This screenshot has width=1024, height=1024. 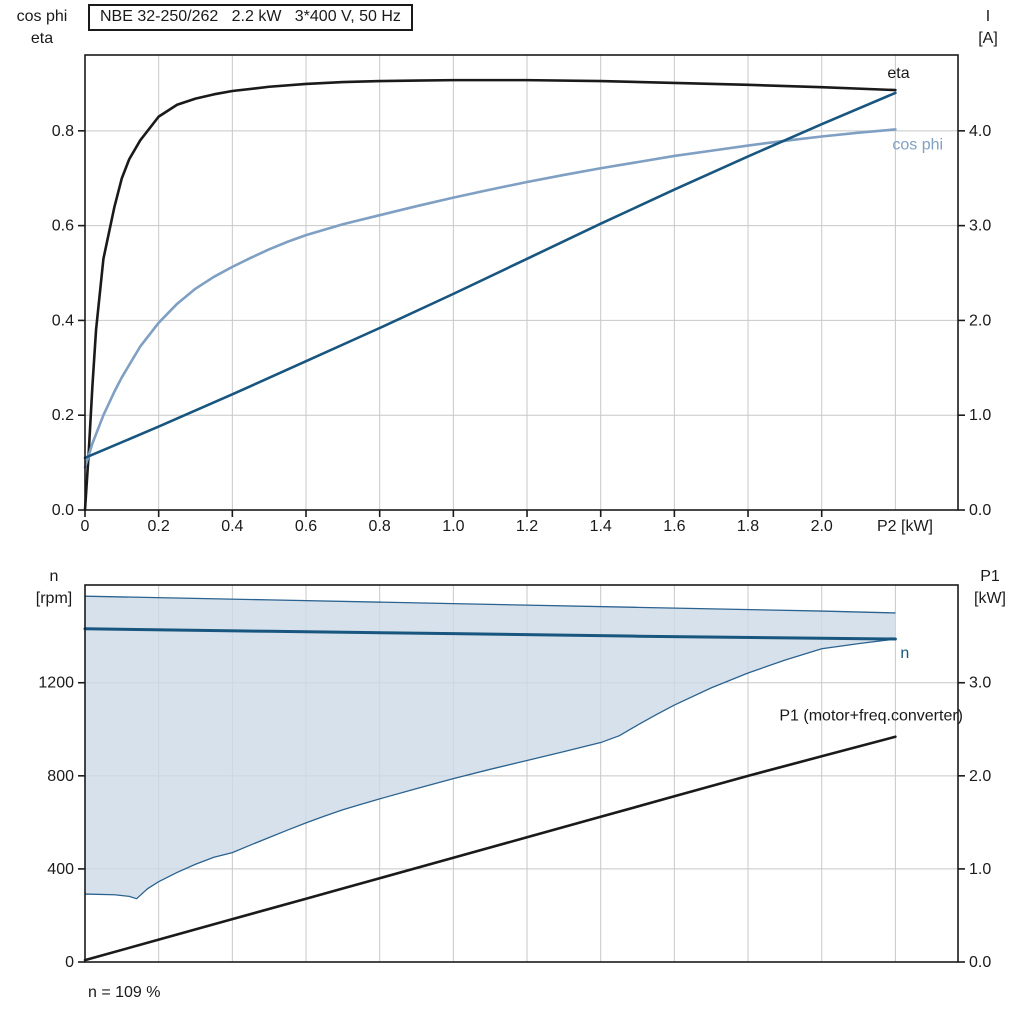 I want to click on axis-tick-label: 800, so click(x=60, y=776).